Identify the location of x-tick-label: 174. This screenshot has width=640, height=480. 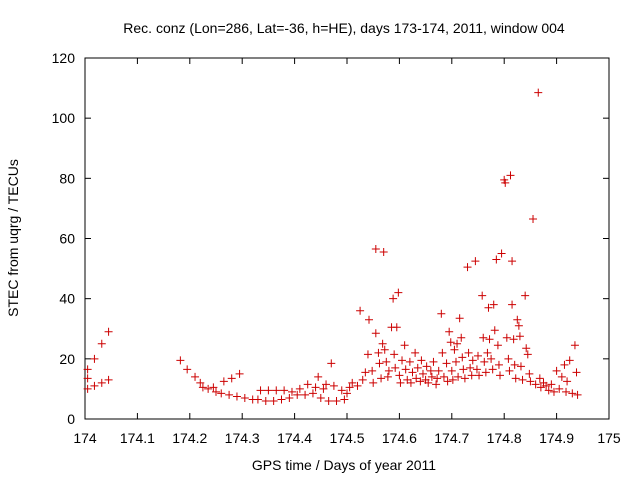
(85, 438).